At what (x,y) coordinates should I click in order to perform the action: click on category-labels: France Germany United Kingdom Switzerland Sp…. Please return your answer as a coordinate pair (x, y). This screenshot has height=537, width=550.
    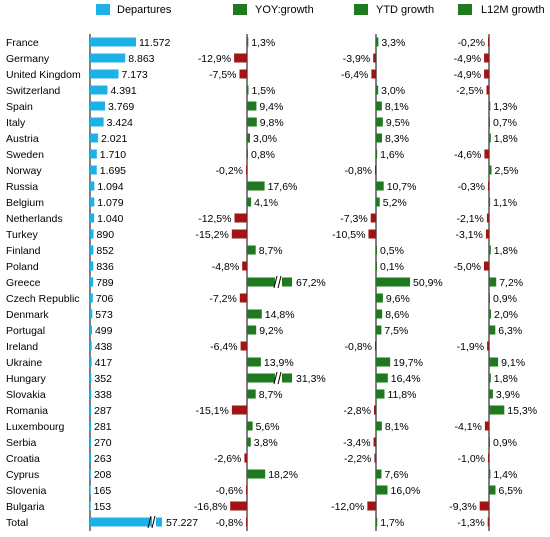
    Looking at the image, I should click on (43, 283).